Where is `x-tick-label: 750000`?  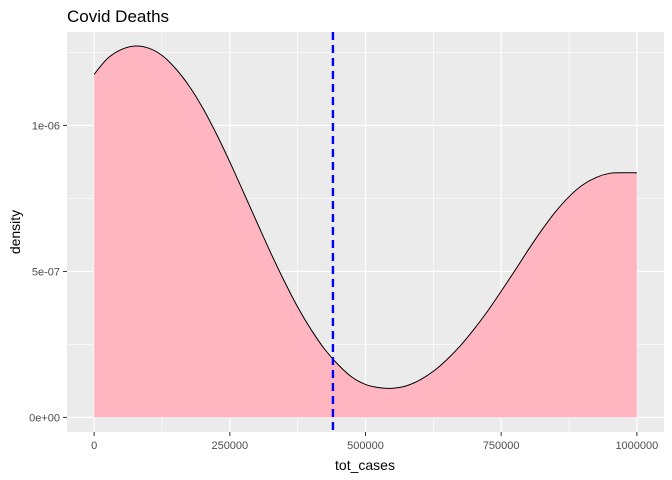
x-tick-label: 750000 is located at coordinates (501, 446).